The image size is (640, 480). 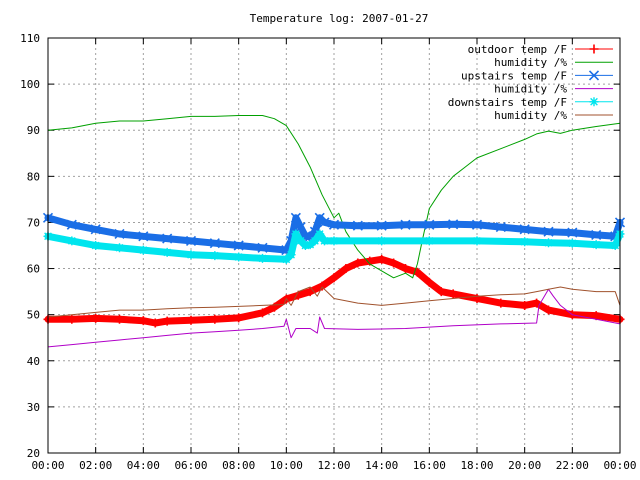 What do you see at coordinates (286, 465) in the screenshot?
I see `x-tick-label: 10:00` at bounding box center [286, 465].